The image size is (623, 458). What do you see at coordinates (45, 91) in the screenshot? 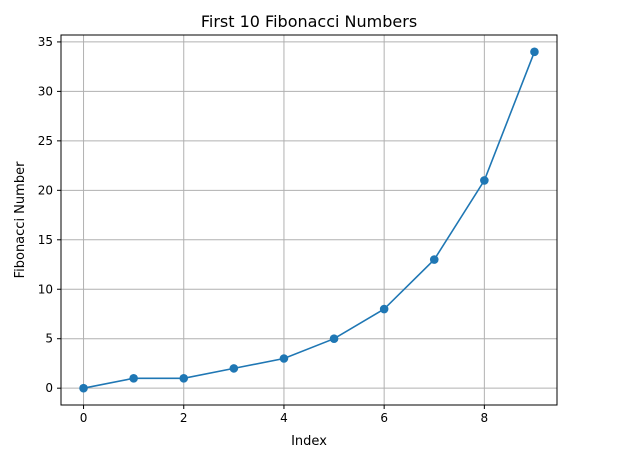
I see `y-tick-label: 30` at bounding box center [45, 91].